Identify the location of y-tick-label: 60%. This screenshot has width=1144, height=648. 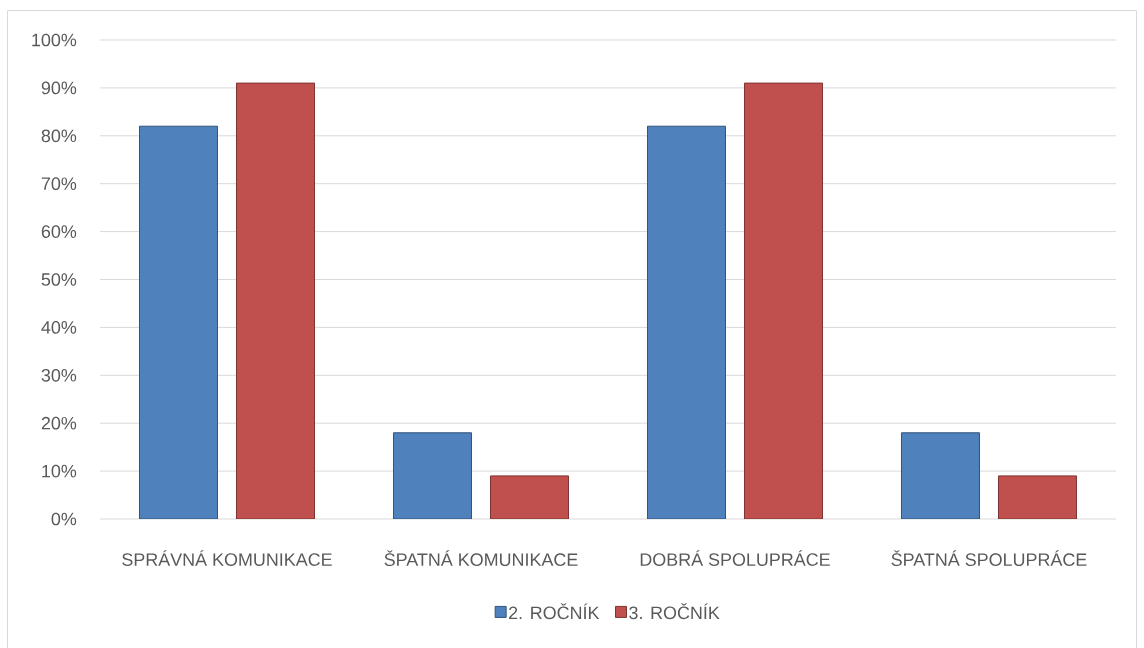
(59, 231).